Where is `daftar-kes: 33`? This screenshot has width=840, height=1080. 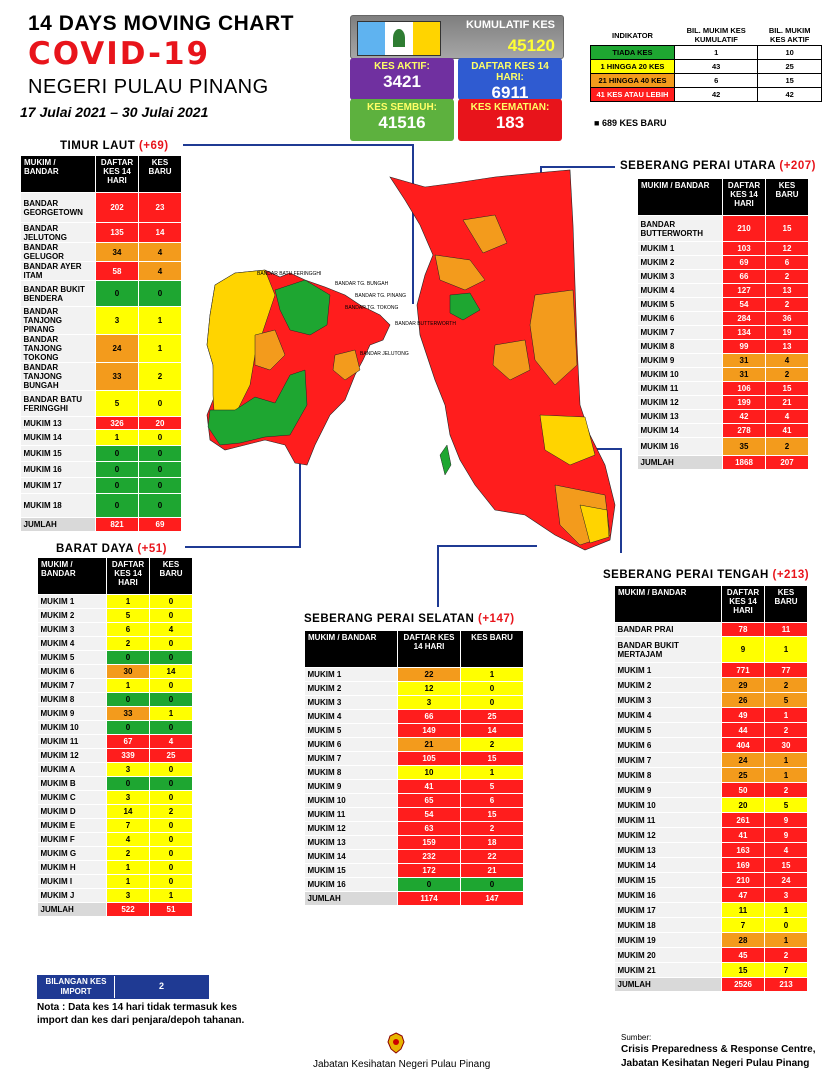
daftar-kes: 33 is located at coordinates (117, 376).